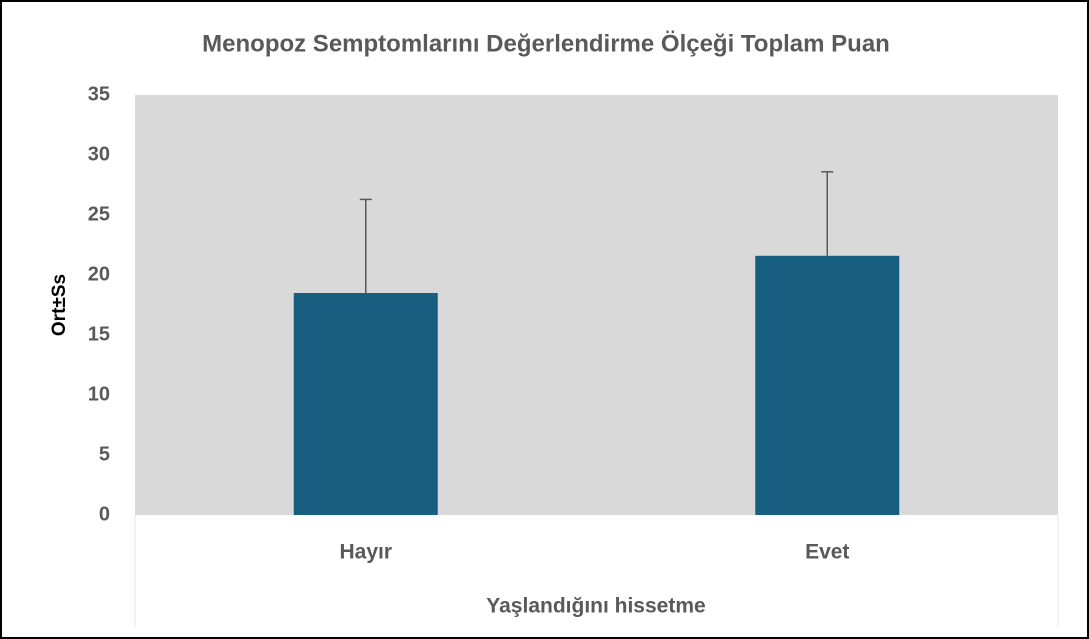 This screenshot has width=1089, height=639. What do you see at coordinates (99, 94) in the screenshot?
I see `y-tick-label: 35` at bounding box center [99, 94].